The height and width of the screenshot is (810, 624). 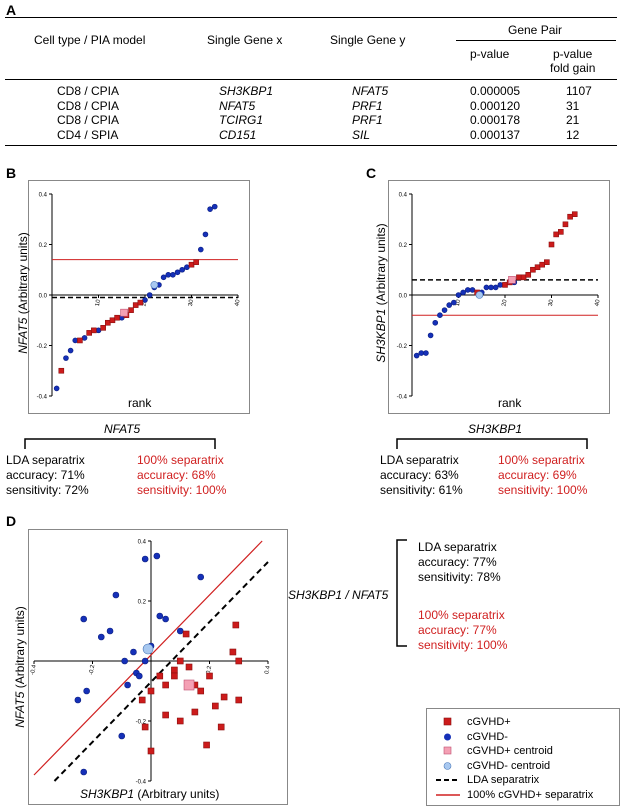 What do you see at coordinates (11, 521) in the screenshot?
I see `panel-d-label: D` at bounding box center [11, 521].